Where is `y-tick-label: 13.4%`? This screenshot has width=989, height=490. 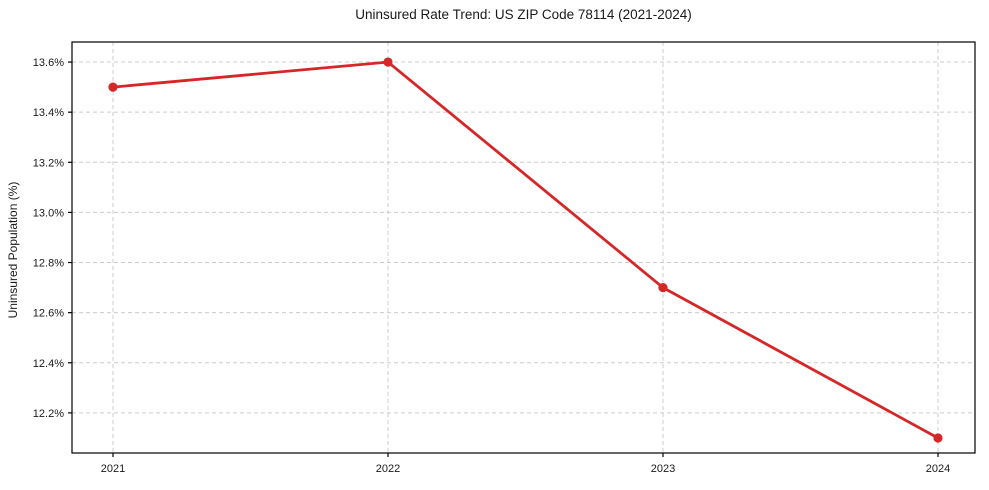 y-tick-label: 13.4% is located at coordinates (48, 113).